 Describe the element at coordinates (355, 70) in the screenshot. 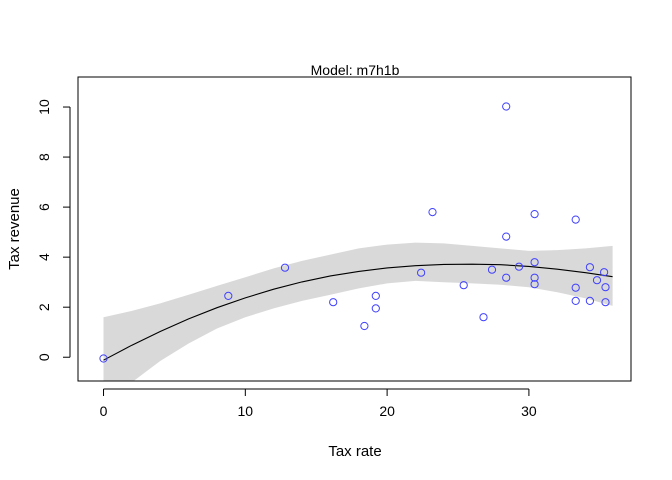

I see `chart-title: Model: m7h1b` at that location.